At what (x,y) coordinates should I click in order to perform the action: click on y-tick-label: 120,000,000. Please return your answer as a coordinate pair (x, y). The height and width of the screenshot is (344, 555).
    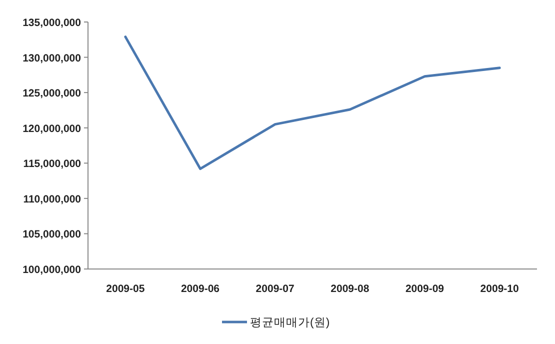
    Looking at the image, I should click on (52, 128).